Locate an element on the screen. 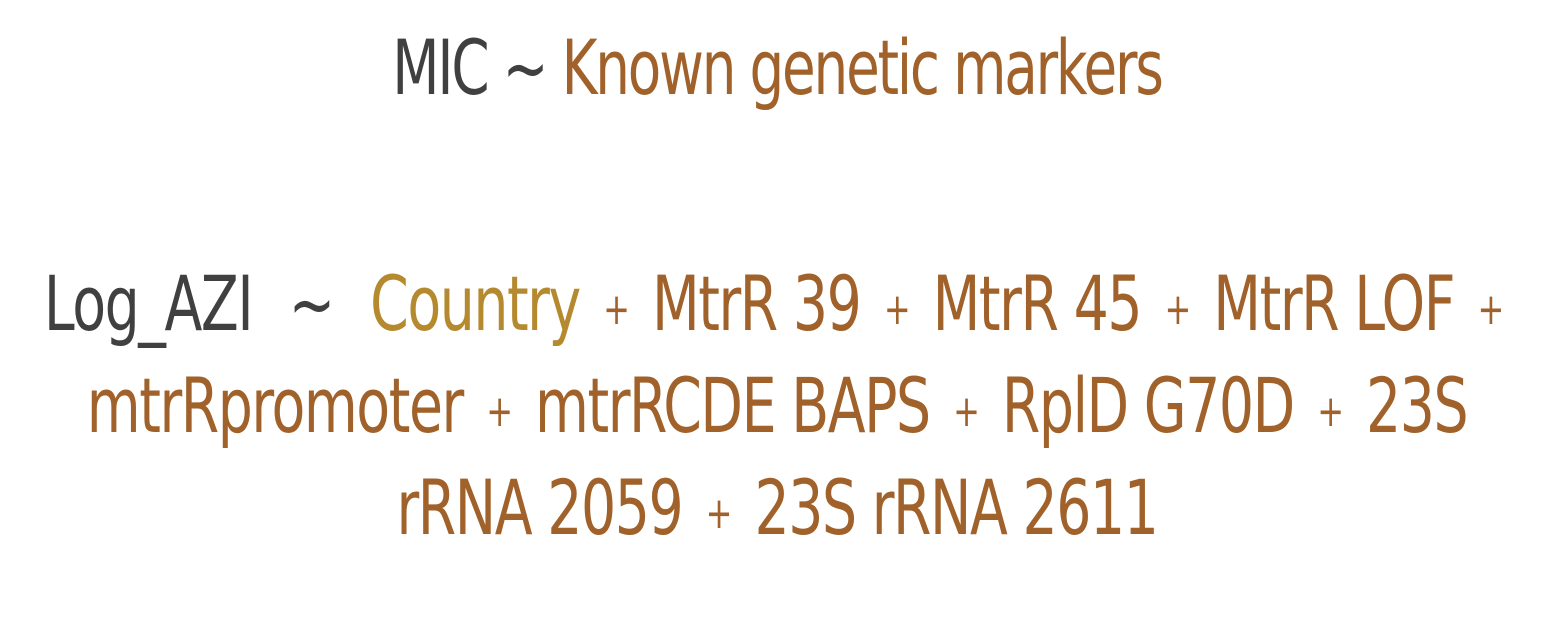 This screenshot has width=1554, height=630. slide-title: MIC ~ Known genetic markers is located at coordinates (777, 68).